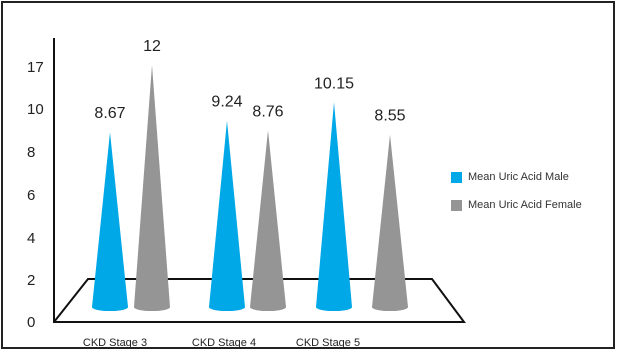 The height and width of the screenshot is (352, 619). Describe the element at coordinates (35, 195) in the screenshot. I see `y-axis-tick-labels: 0 2 4 6 8 10 17` at that location.